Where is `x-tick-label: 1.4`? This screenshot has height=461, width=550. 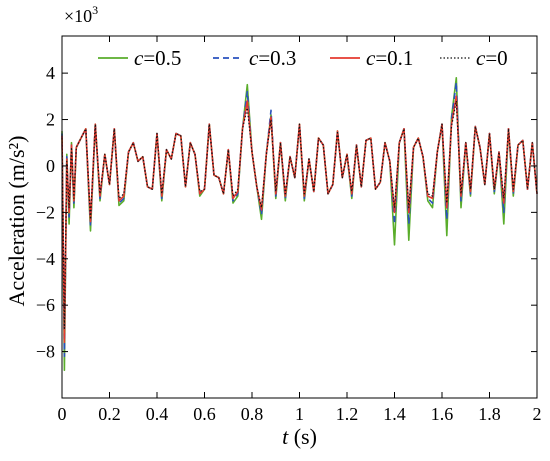 x-tick-label: 1.4 is located at coordinates (394, 414).